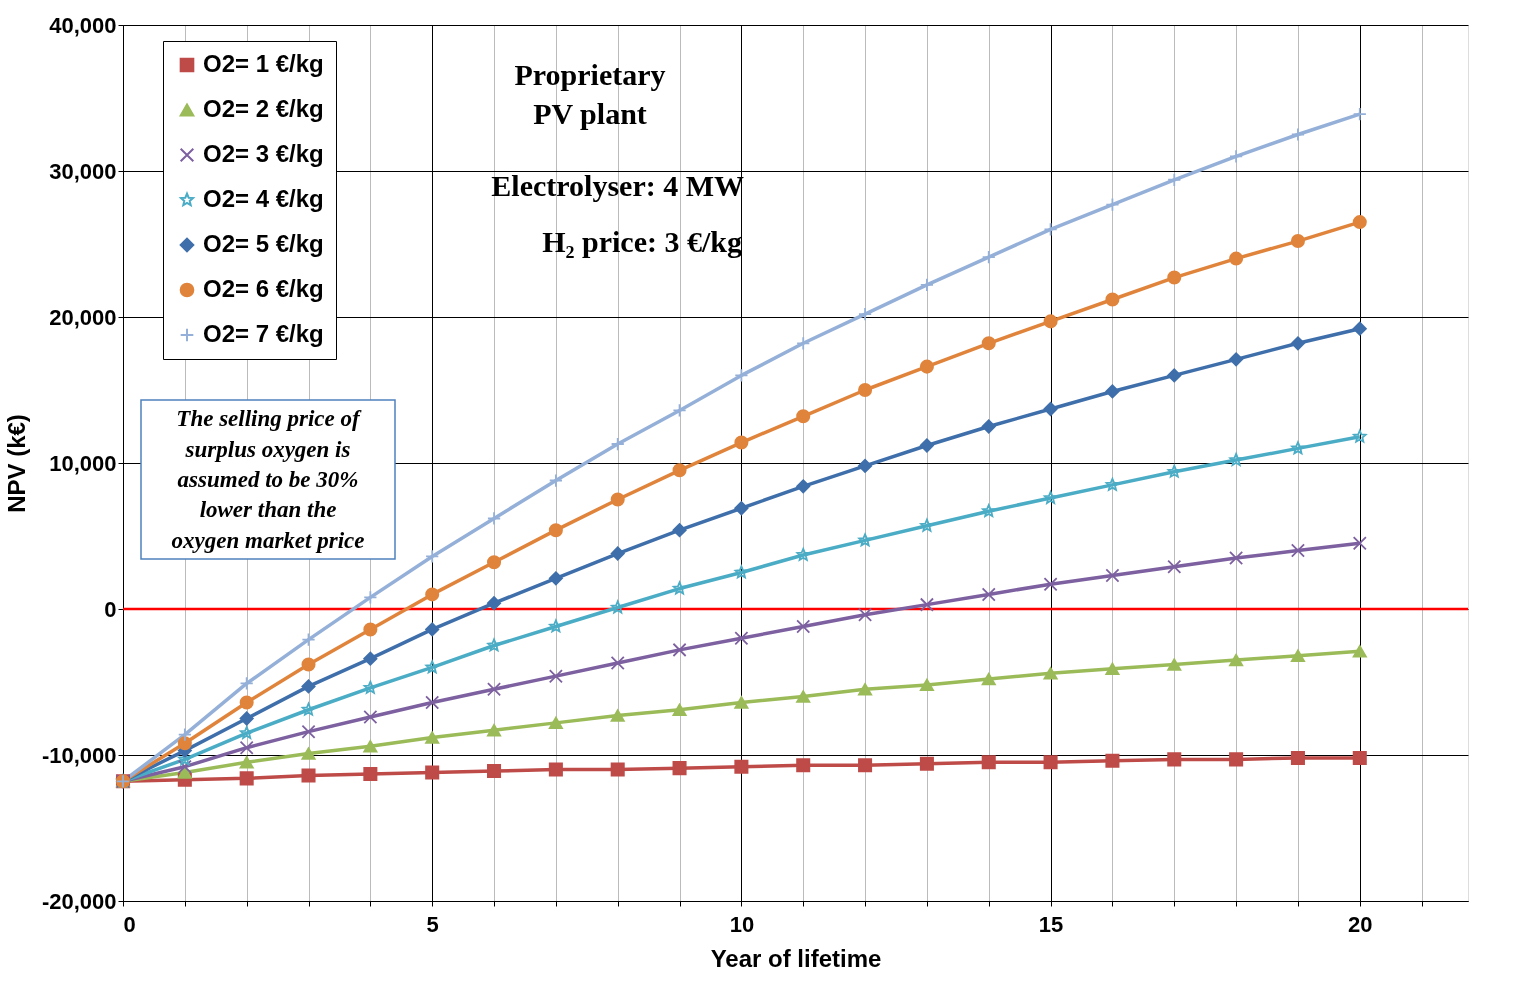  I want to click on y-tick-label: 30,000, so click(83, 171).